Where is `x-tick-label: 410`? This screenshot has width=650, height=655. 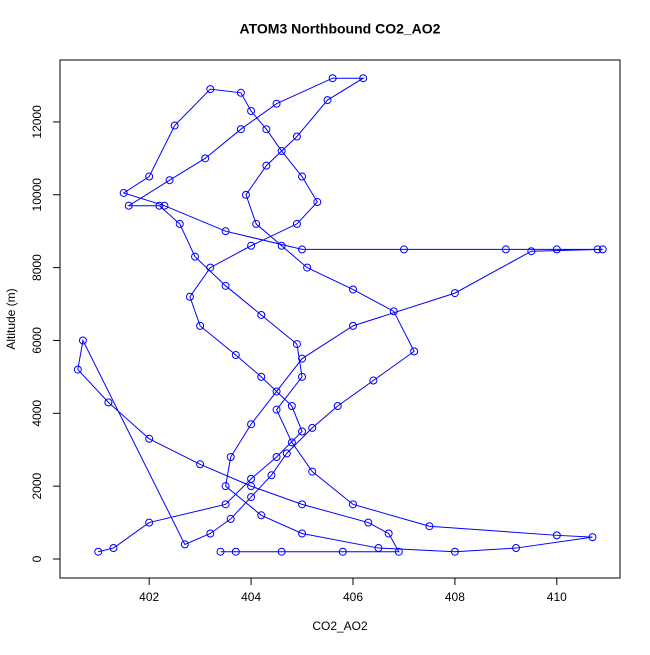
x-tick-label: 410 is located at coordinates (557, 597).